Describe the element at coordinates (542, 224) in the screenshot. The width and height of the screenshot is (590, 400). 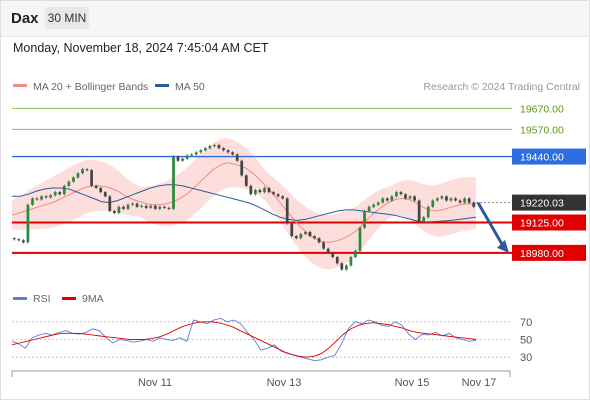
I see `level-label-pivot: 19125.00` at that location.